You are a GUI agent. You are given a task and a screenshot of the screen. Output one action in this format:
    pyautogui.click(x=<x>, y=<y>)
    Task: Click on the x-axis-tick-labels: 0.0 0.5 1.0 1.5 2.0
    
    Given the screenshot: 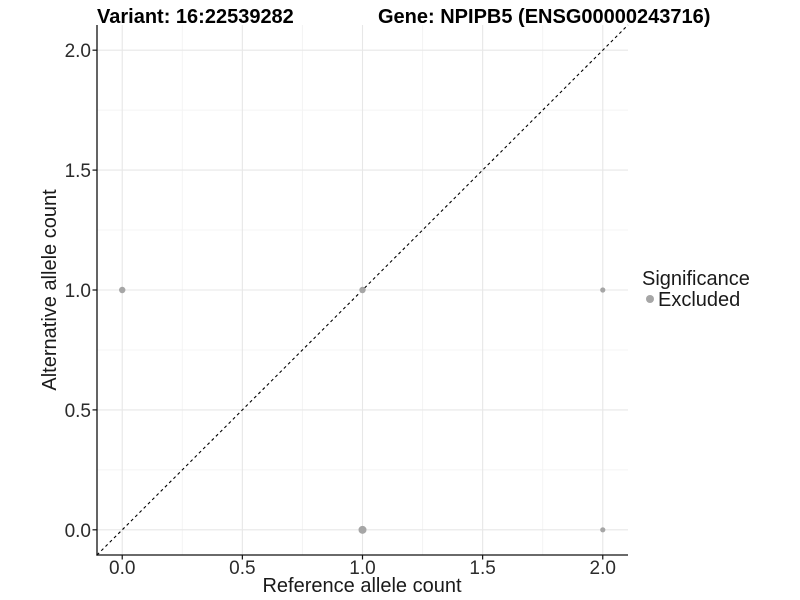 What is the action you would take?
    pyautogui.click(x=362, y=568)
    